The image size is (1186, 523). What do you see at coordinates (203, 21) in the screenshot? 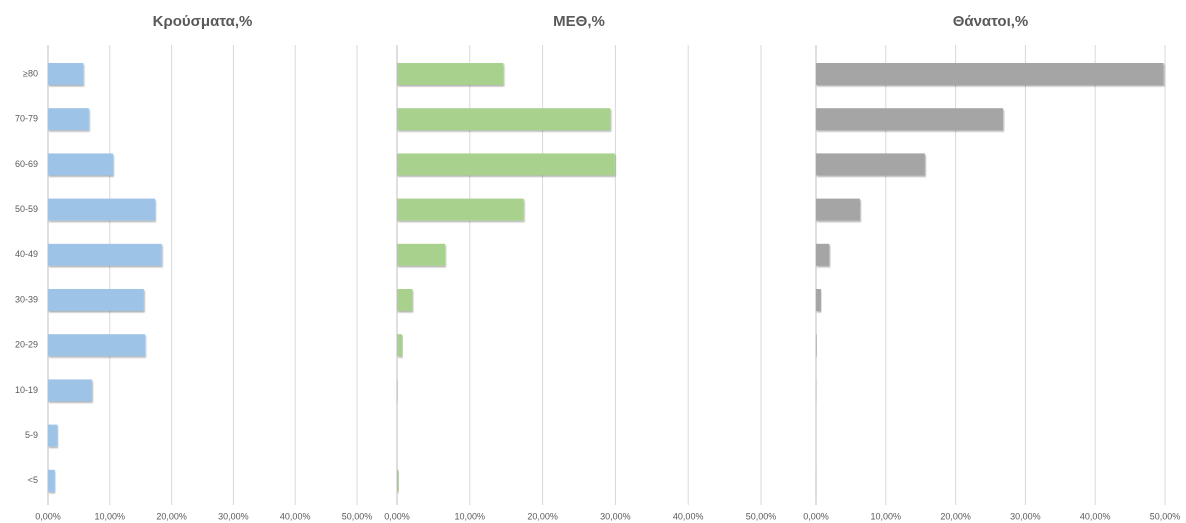
I see `chart-title: Κρούσματα,%` at bounding box center [203, 21].